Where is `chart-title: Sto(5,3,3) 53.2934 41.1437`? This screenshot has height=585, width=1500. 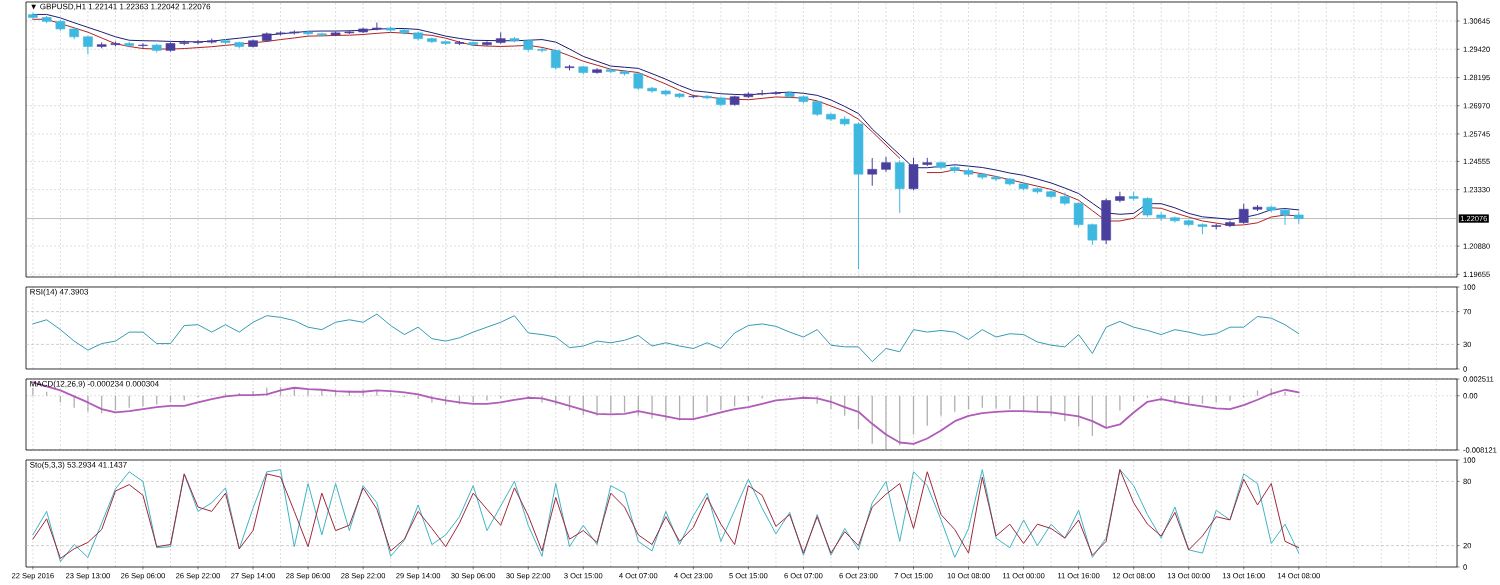 chart-title: Sto(5,3,3) 53.2934 41.1437 is located at coordinates (78, 465).